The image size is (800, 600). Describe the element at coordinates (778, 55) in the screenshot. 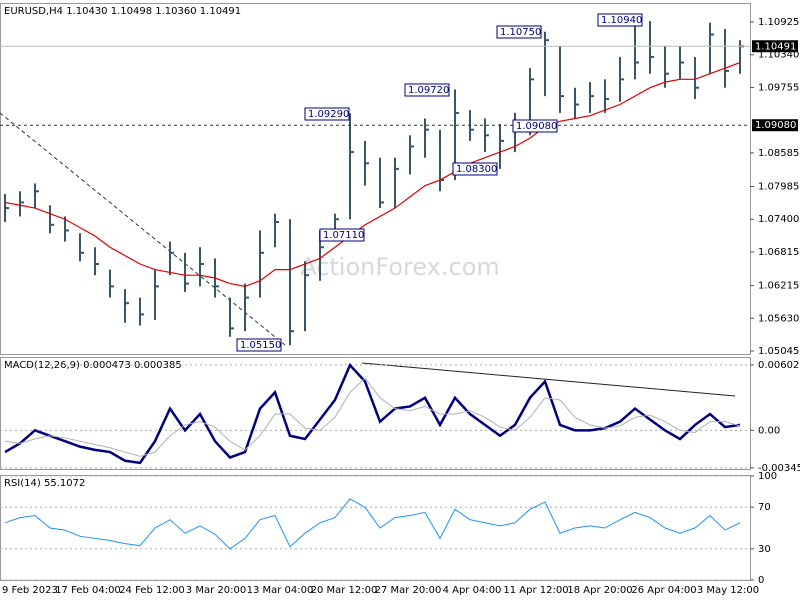

I see `y-tick-label: 1.10340` at that location.